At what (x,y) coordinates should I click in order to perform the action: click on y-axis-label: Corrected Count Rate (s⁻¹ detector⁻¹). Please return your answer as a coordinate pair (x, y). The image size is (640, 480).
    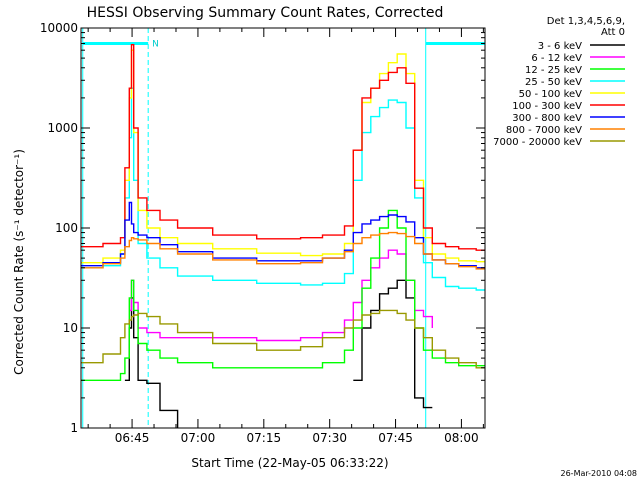
    Looking at the image, I should click on (19, 262).